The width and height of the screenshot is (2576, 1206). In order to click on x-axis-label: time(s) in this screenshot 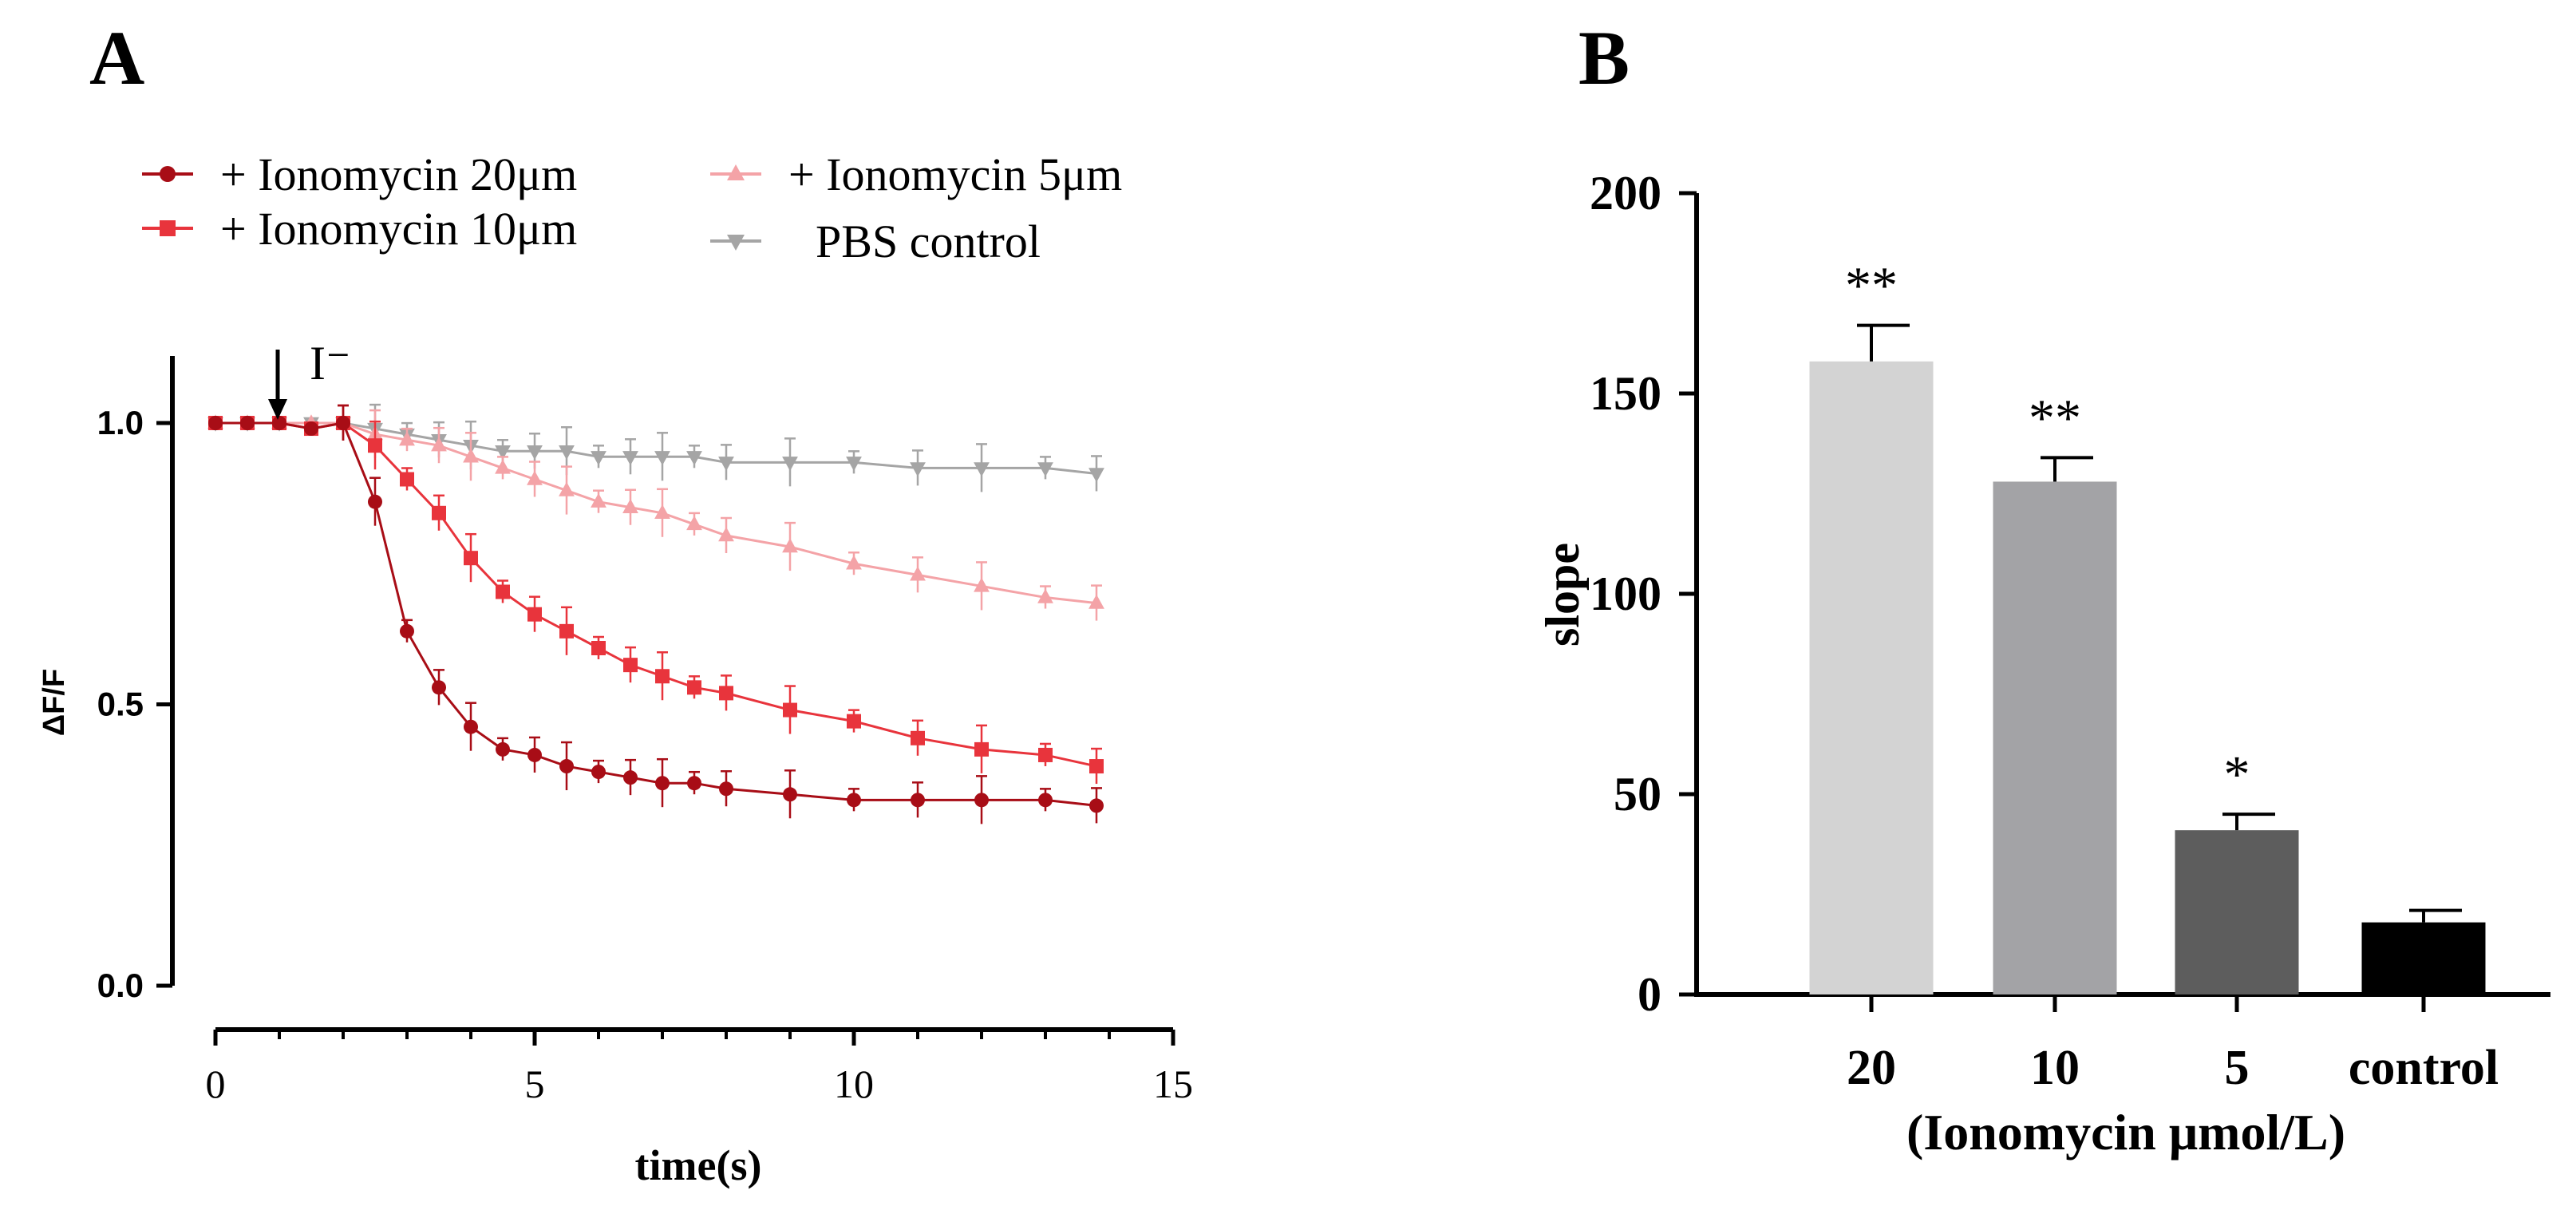, I will do `click(698, 1165)`.